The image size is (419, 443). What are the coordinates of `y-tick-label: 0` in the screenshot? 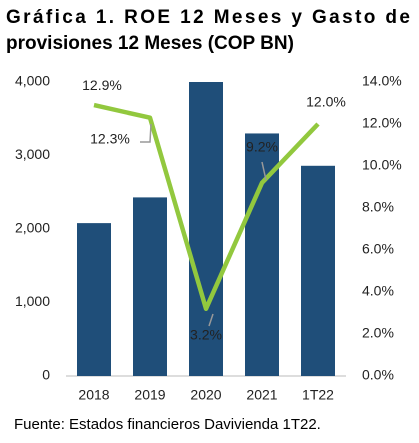 It's located at (46, 375).